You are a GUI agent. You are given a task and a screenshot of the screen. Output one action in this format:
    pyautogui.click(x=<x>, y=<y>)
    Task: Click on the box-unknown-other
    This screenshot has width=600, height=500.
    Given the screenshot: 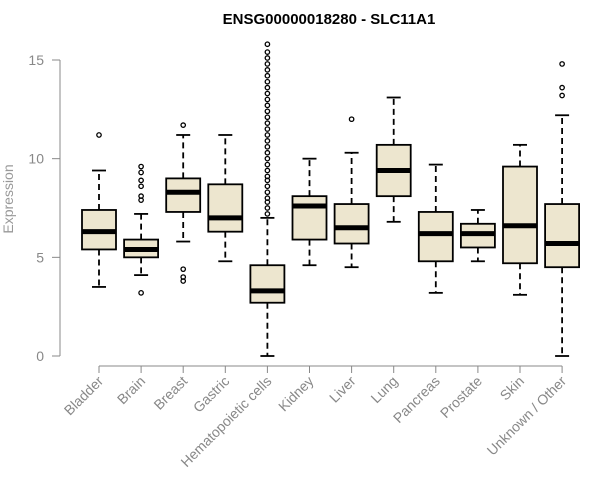 What is the action you would take?
    pyautogui.click(x=562, y=209)
    